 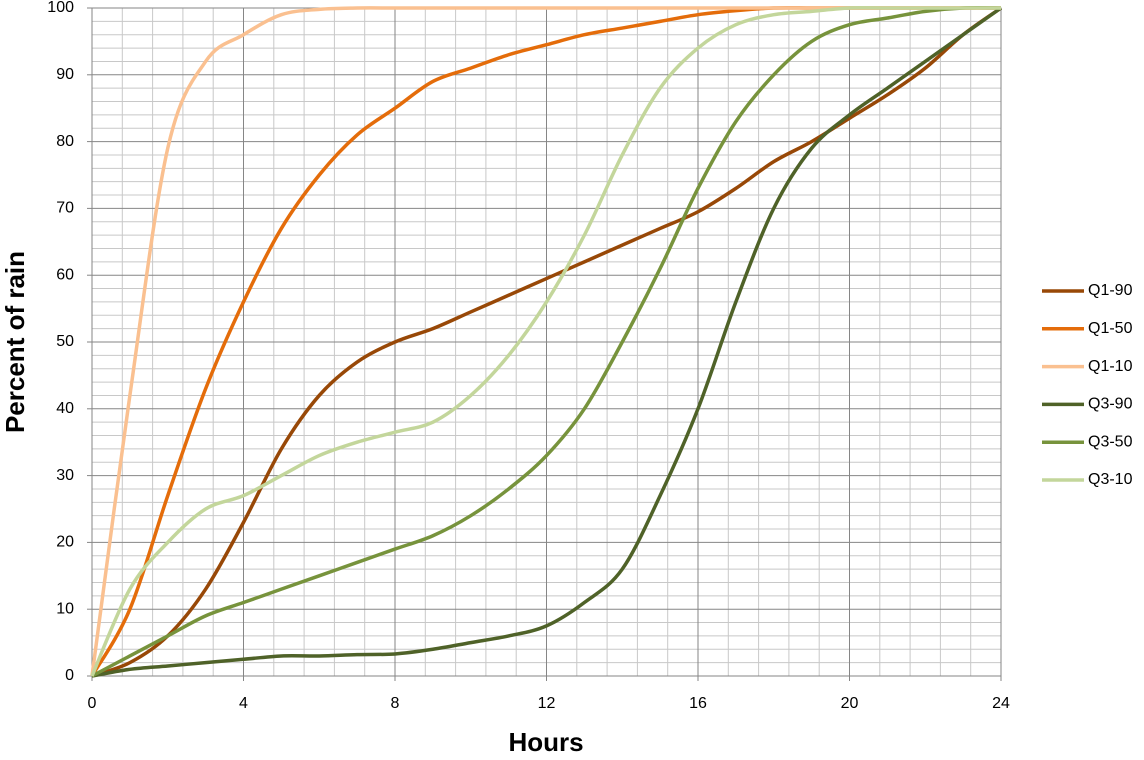 I want to click on legend-label: Q3-10, so click(x=1110, y=479).